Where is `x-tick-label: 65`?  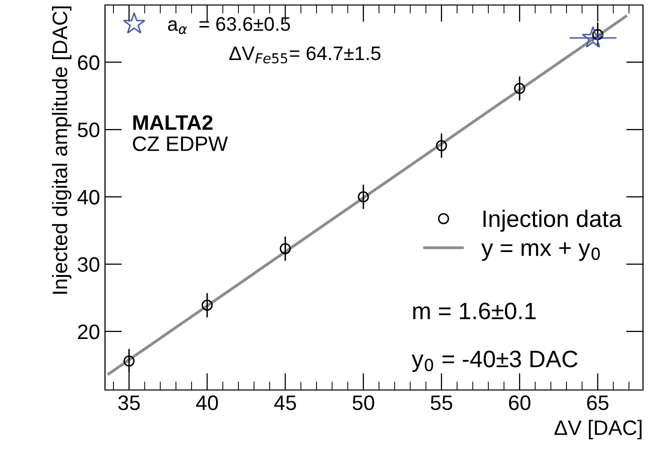
x-tick-label: 65 is located at coordinates (597, 402).